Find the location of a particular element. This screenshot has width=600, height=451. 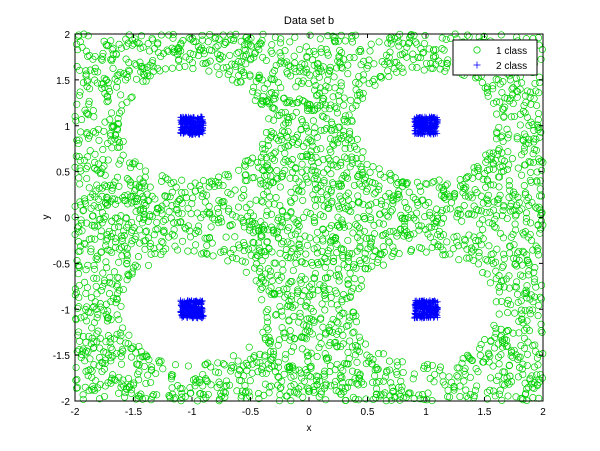

x-tick-label: -1.5 is located at coordinates (134, 412).